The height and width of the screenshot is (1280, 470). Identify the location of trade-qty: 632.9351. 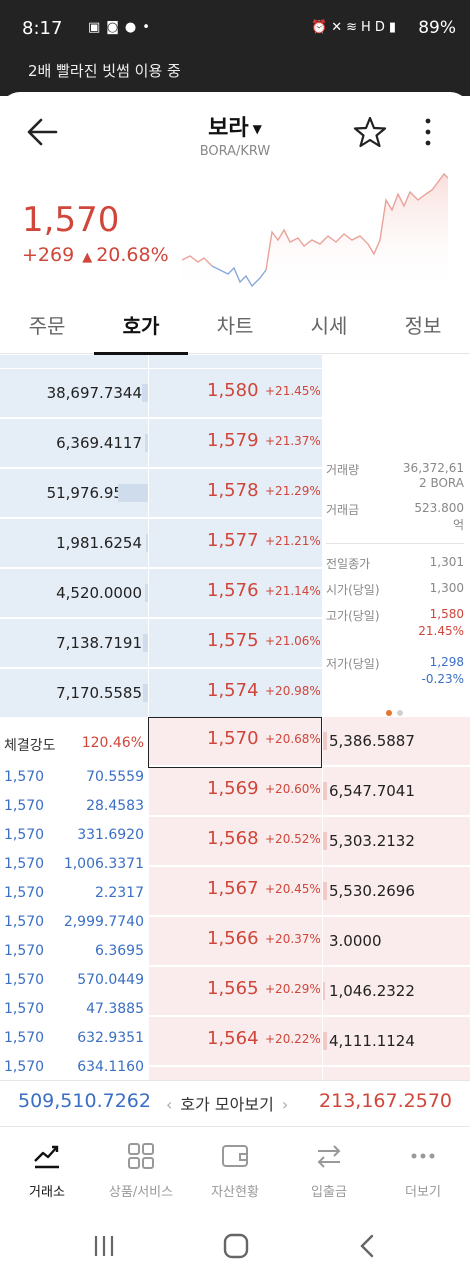
(110, 1038).